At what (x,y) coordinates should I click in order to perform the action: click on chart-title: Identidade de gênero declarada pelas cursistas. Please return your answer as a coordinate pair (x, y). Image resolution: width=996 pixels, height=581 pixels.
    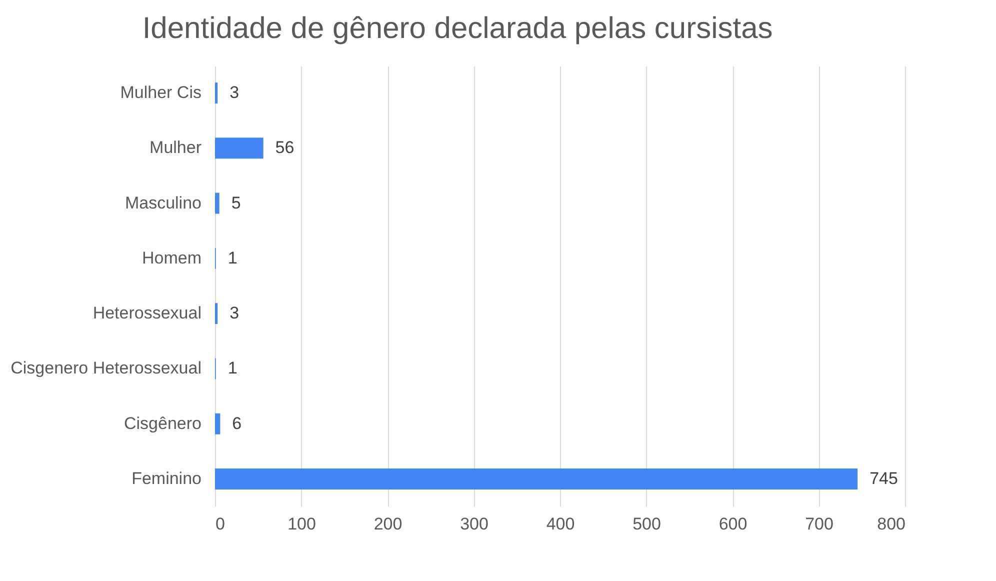
    Looking at the image, I should click on (457, 28).